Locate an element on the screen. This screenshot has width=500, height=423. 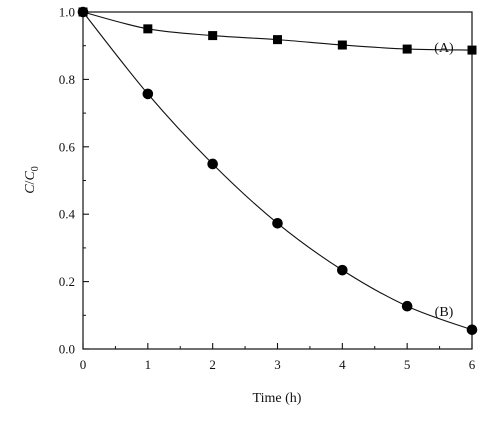
y-tick-label: 0.4 is located at coordinates (67, 214).